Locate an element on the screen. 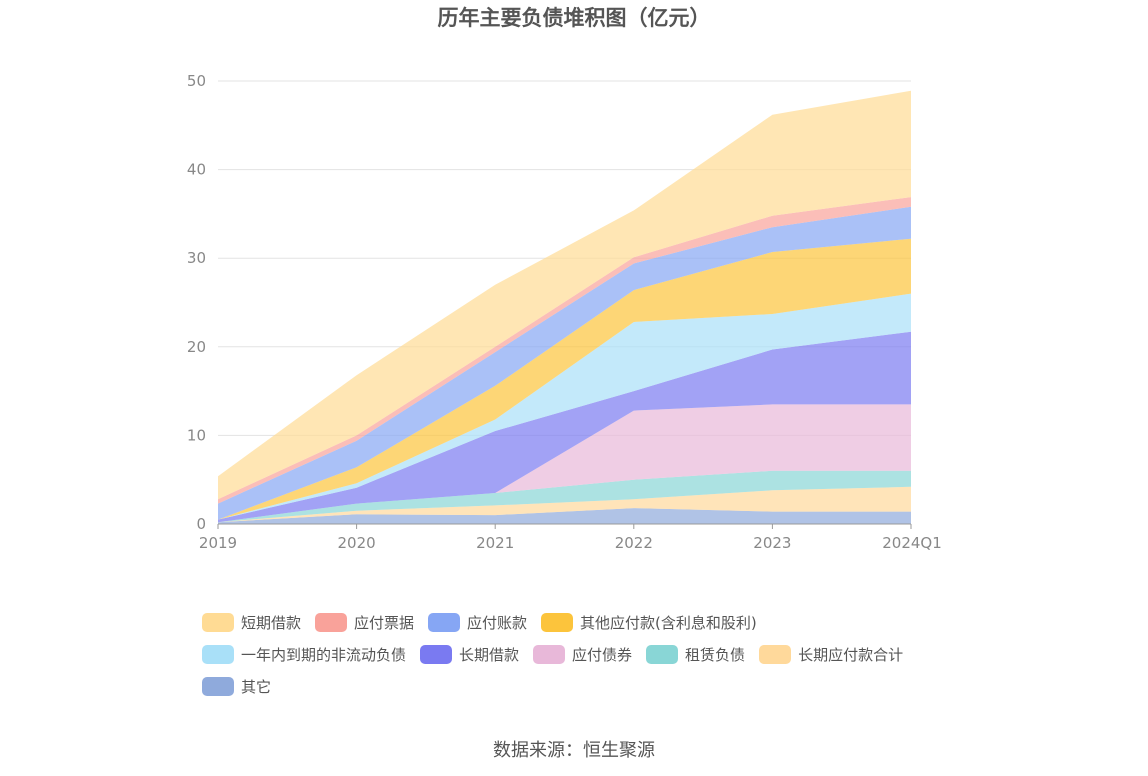 The image size is (1148, 776). legend-label: 其他应付款(含利息和股利) is located at coordinates (668, 622).